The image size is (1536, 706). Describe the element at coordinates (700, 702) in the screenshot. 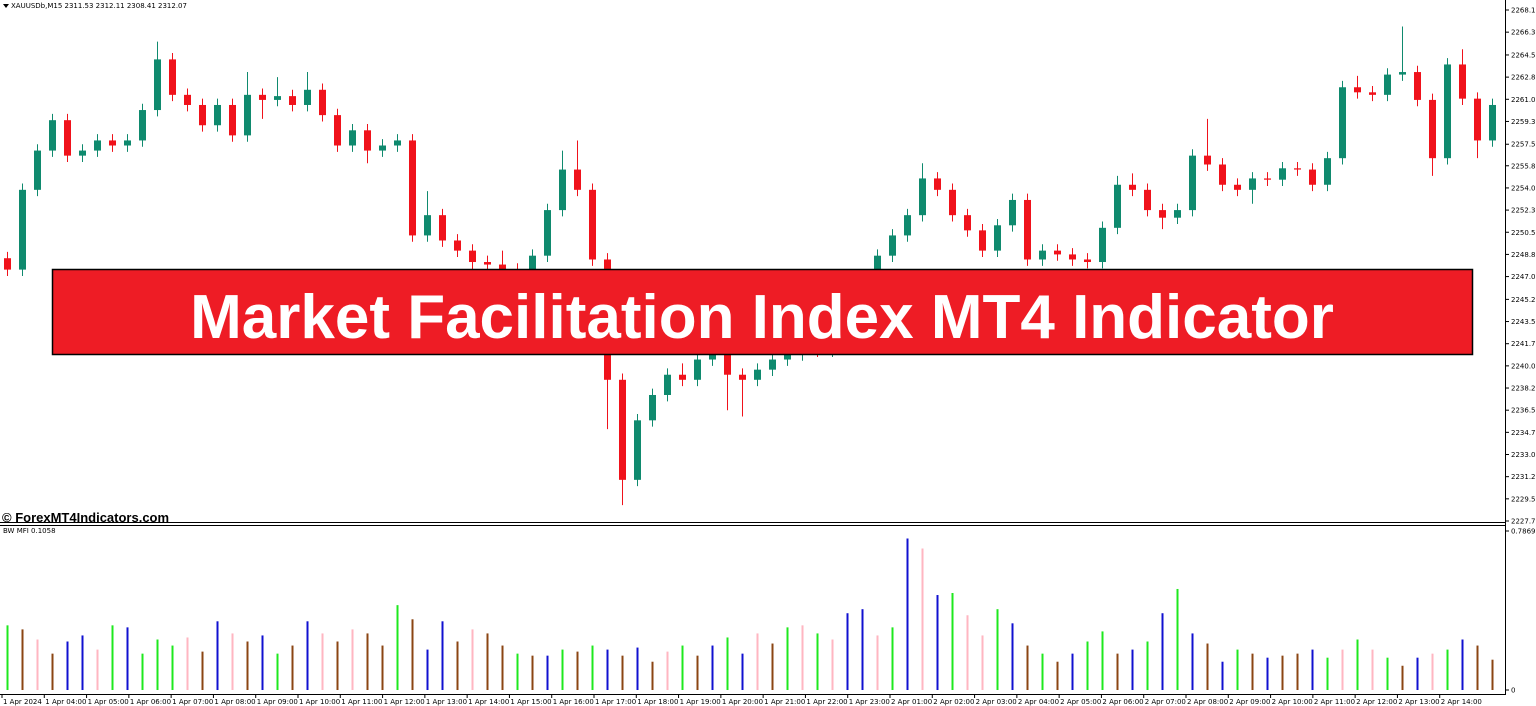

I see `x-tick-label: 1 Apr 19:00` at that location.